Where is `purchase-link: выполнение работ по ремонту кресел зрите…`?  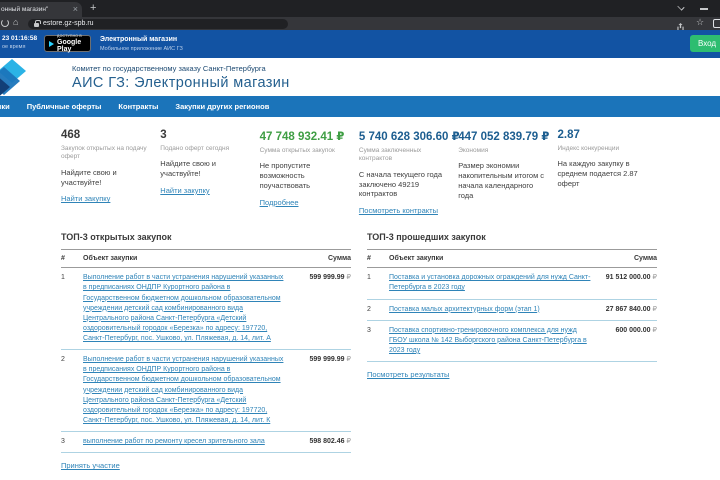
purchase-link: выполнение работ по ремонту кресел зрите… is located at coordinates (174, 442).